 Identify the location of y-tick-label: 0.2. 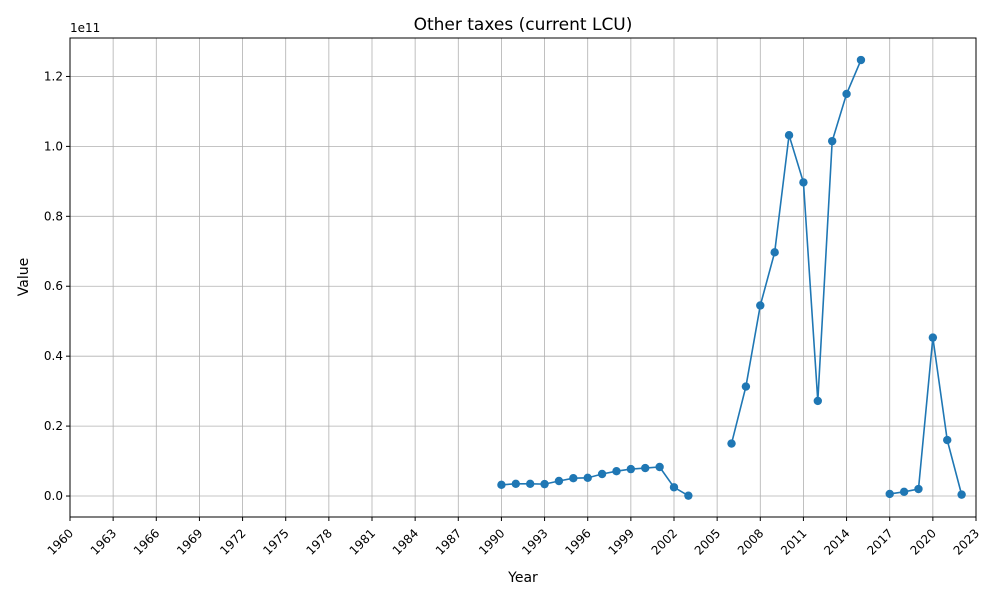
(53, 426).